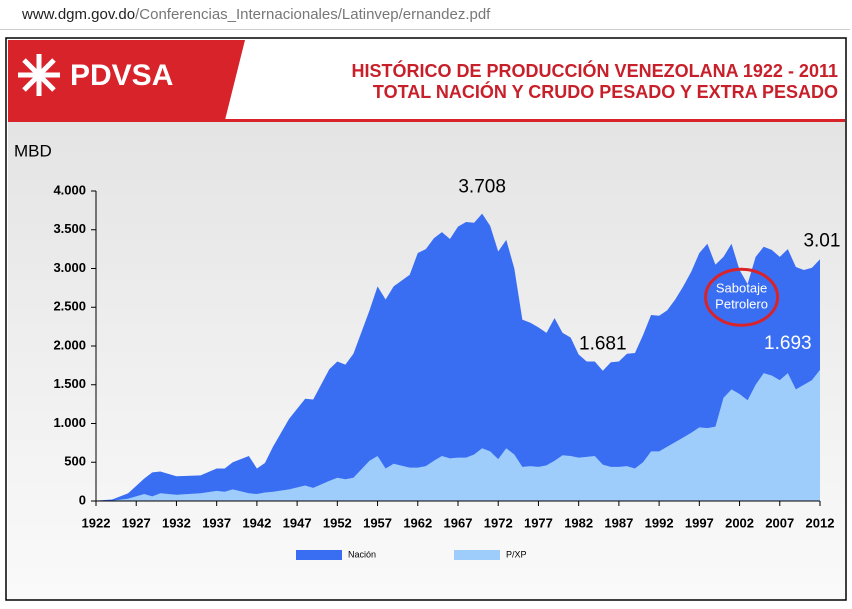  What do you see at coordinates (337, 522) in the screenshot?
I see `x-tick-label: 1952` at bounding box center [337, 522].